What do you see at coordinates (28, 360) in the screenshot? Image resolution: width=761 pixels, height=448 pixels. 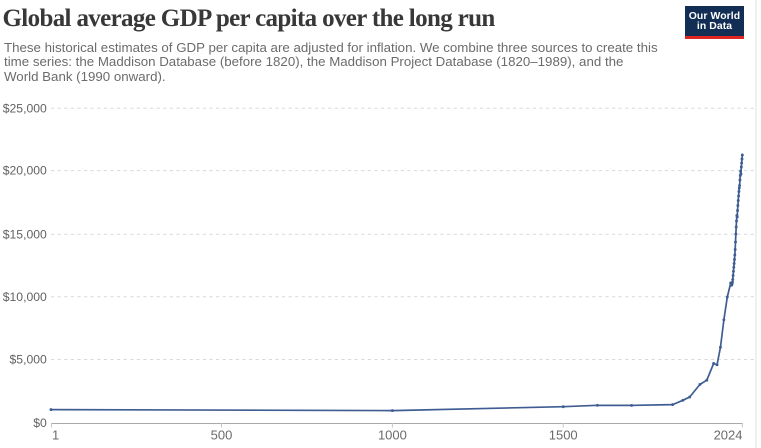 I see `svg-text: $5,000` at bounding box center [28, 360].